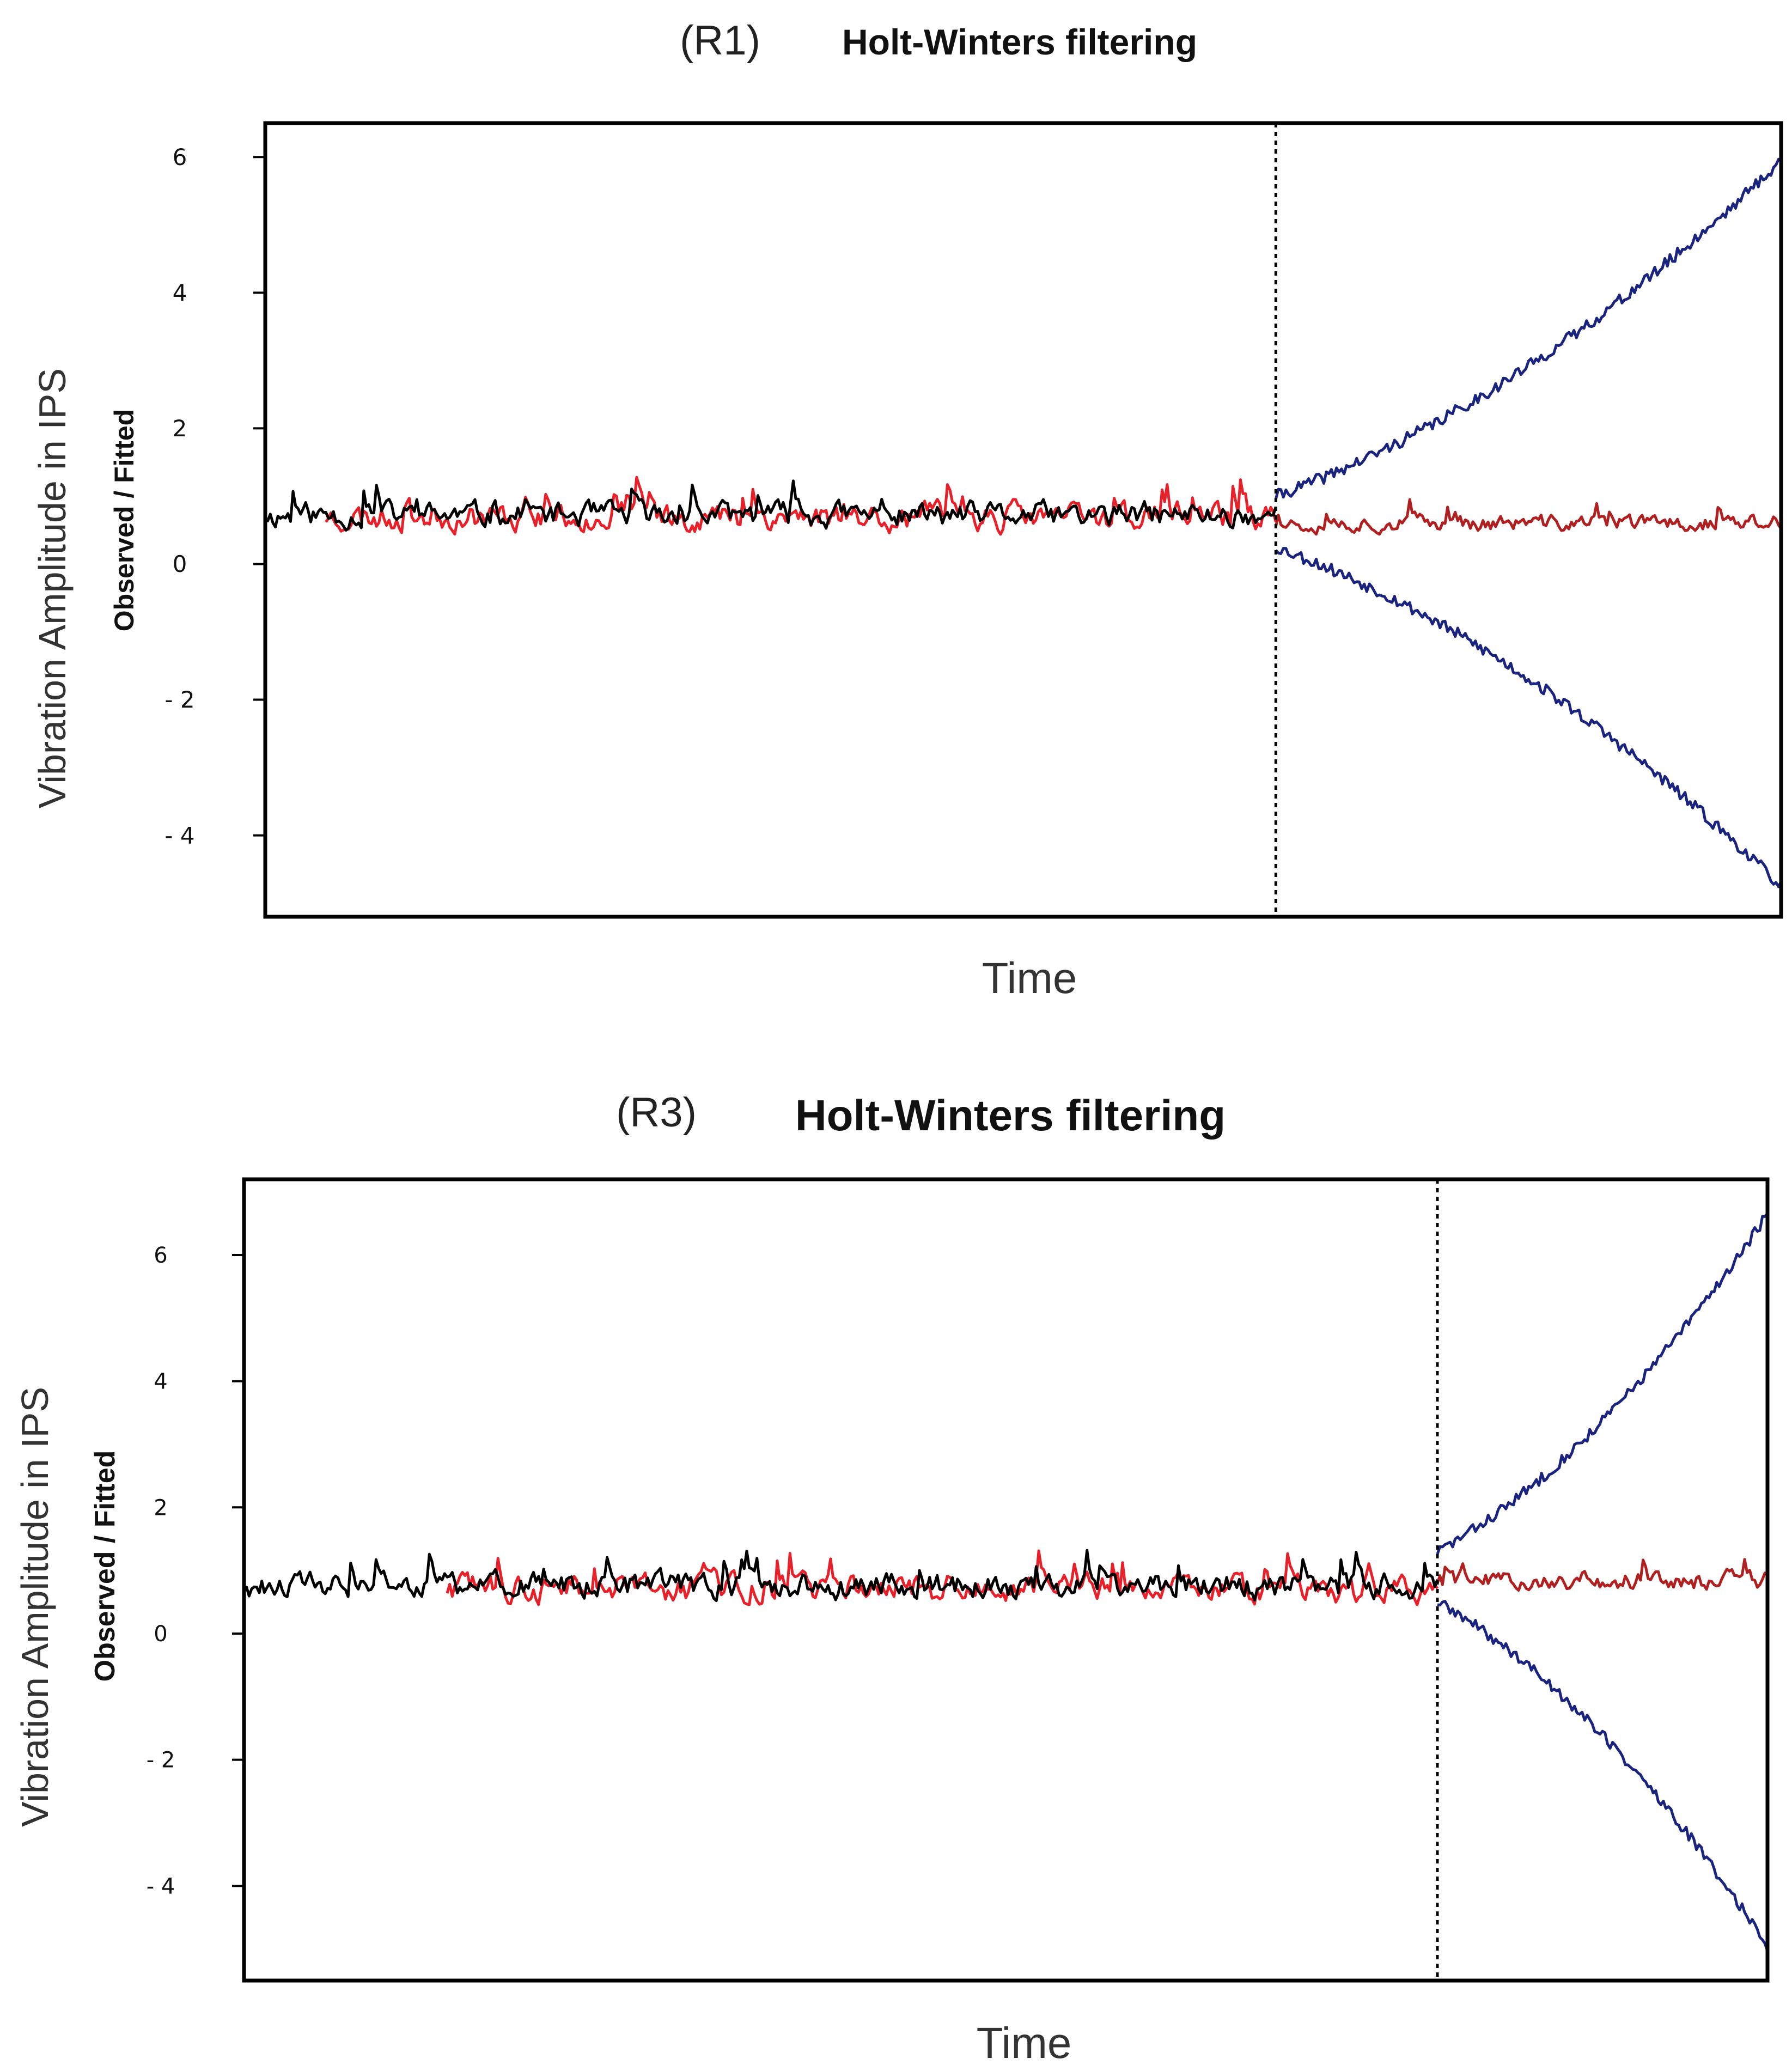  What do you see at coordinates (942, 1577) in the screenshot?
I see `series-line-fitted` at bounding box center [942, 1577].